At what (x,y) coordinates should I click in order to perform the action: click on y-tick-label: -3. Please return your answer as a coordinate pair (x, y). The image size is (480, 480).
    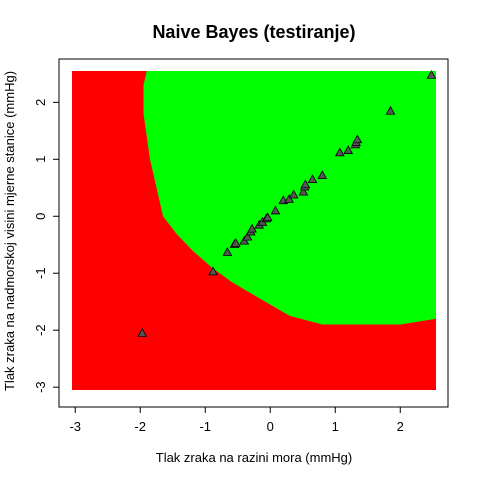
    Looking at the image, I should click on (40, 387).